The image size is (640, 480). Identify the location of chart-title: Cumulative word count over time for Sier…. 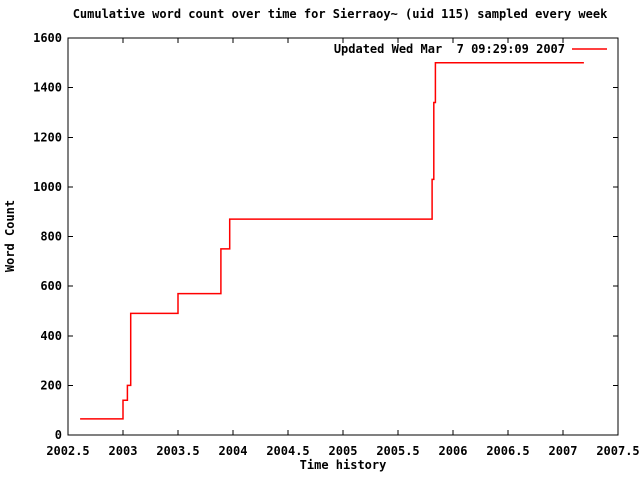
(340, 14).